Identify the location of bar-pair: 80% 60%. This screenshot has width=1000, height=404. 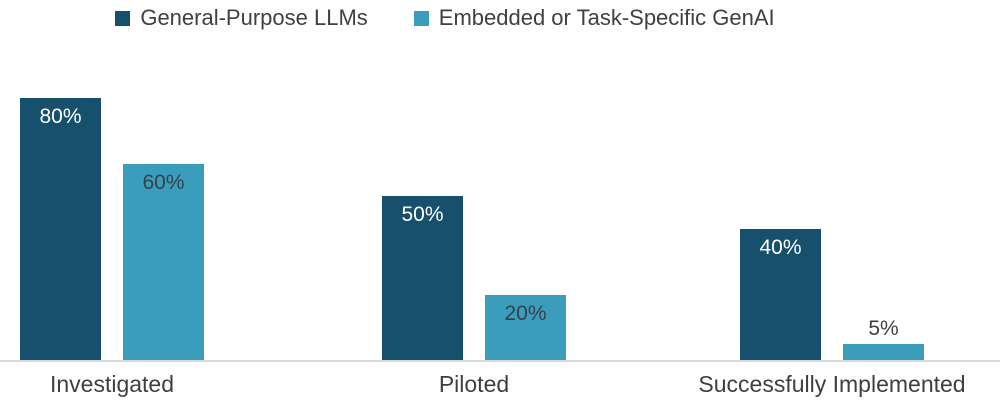
(112, 200).